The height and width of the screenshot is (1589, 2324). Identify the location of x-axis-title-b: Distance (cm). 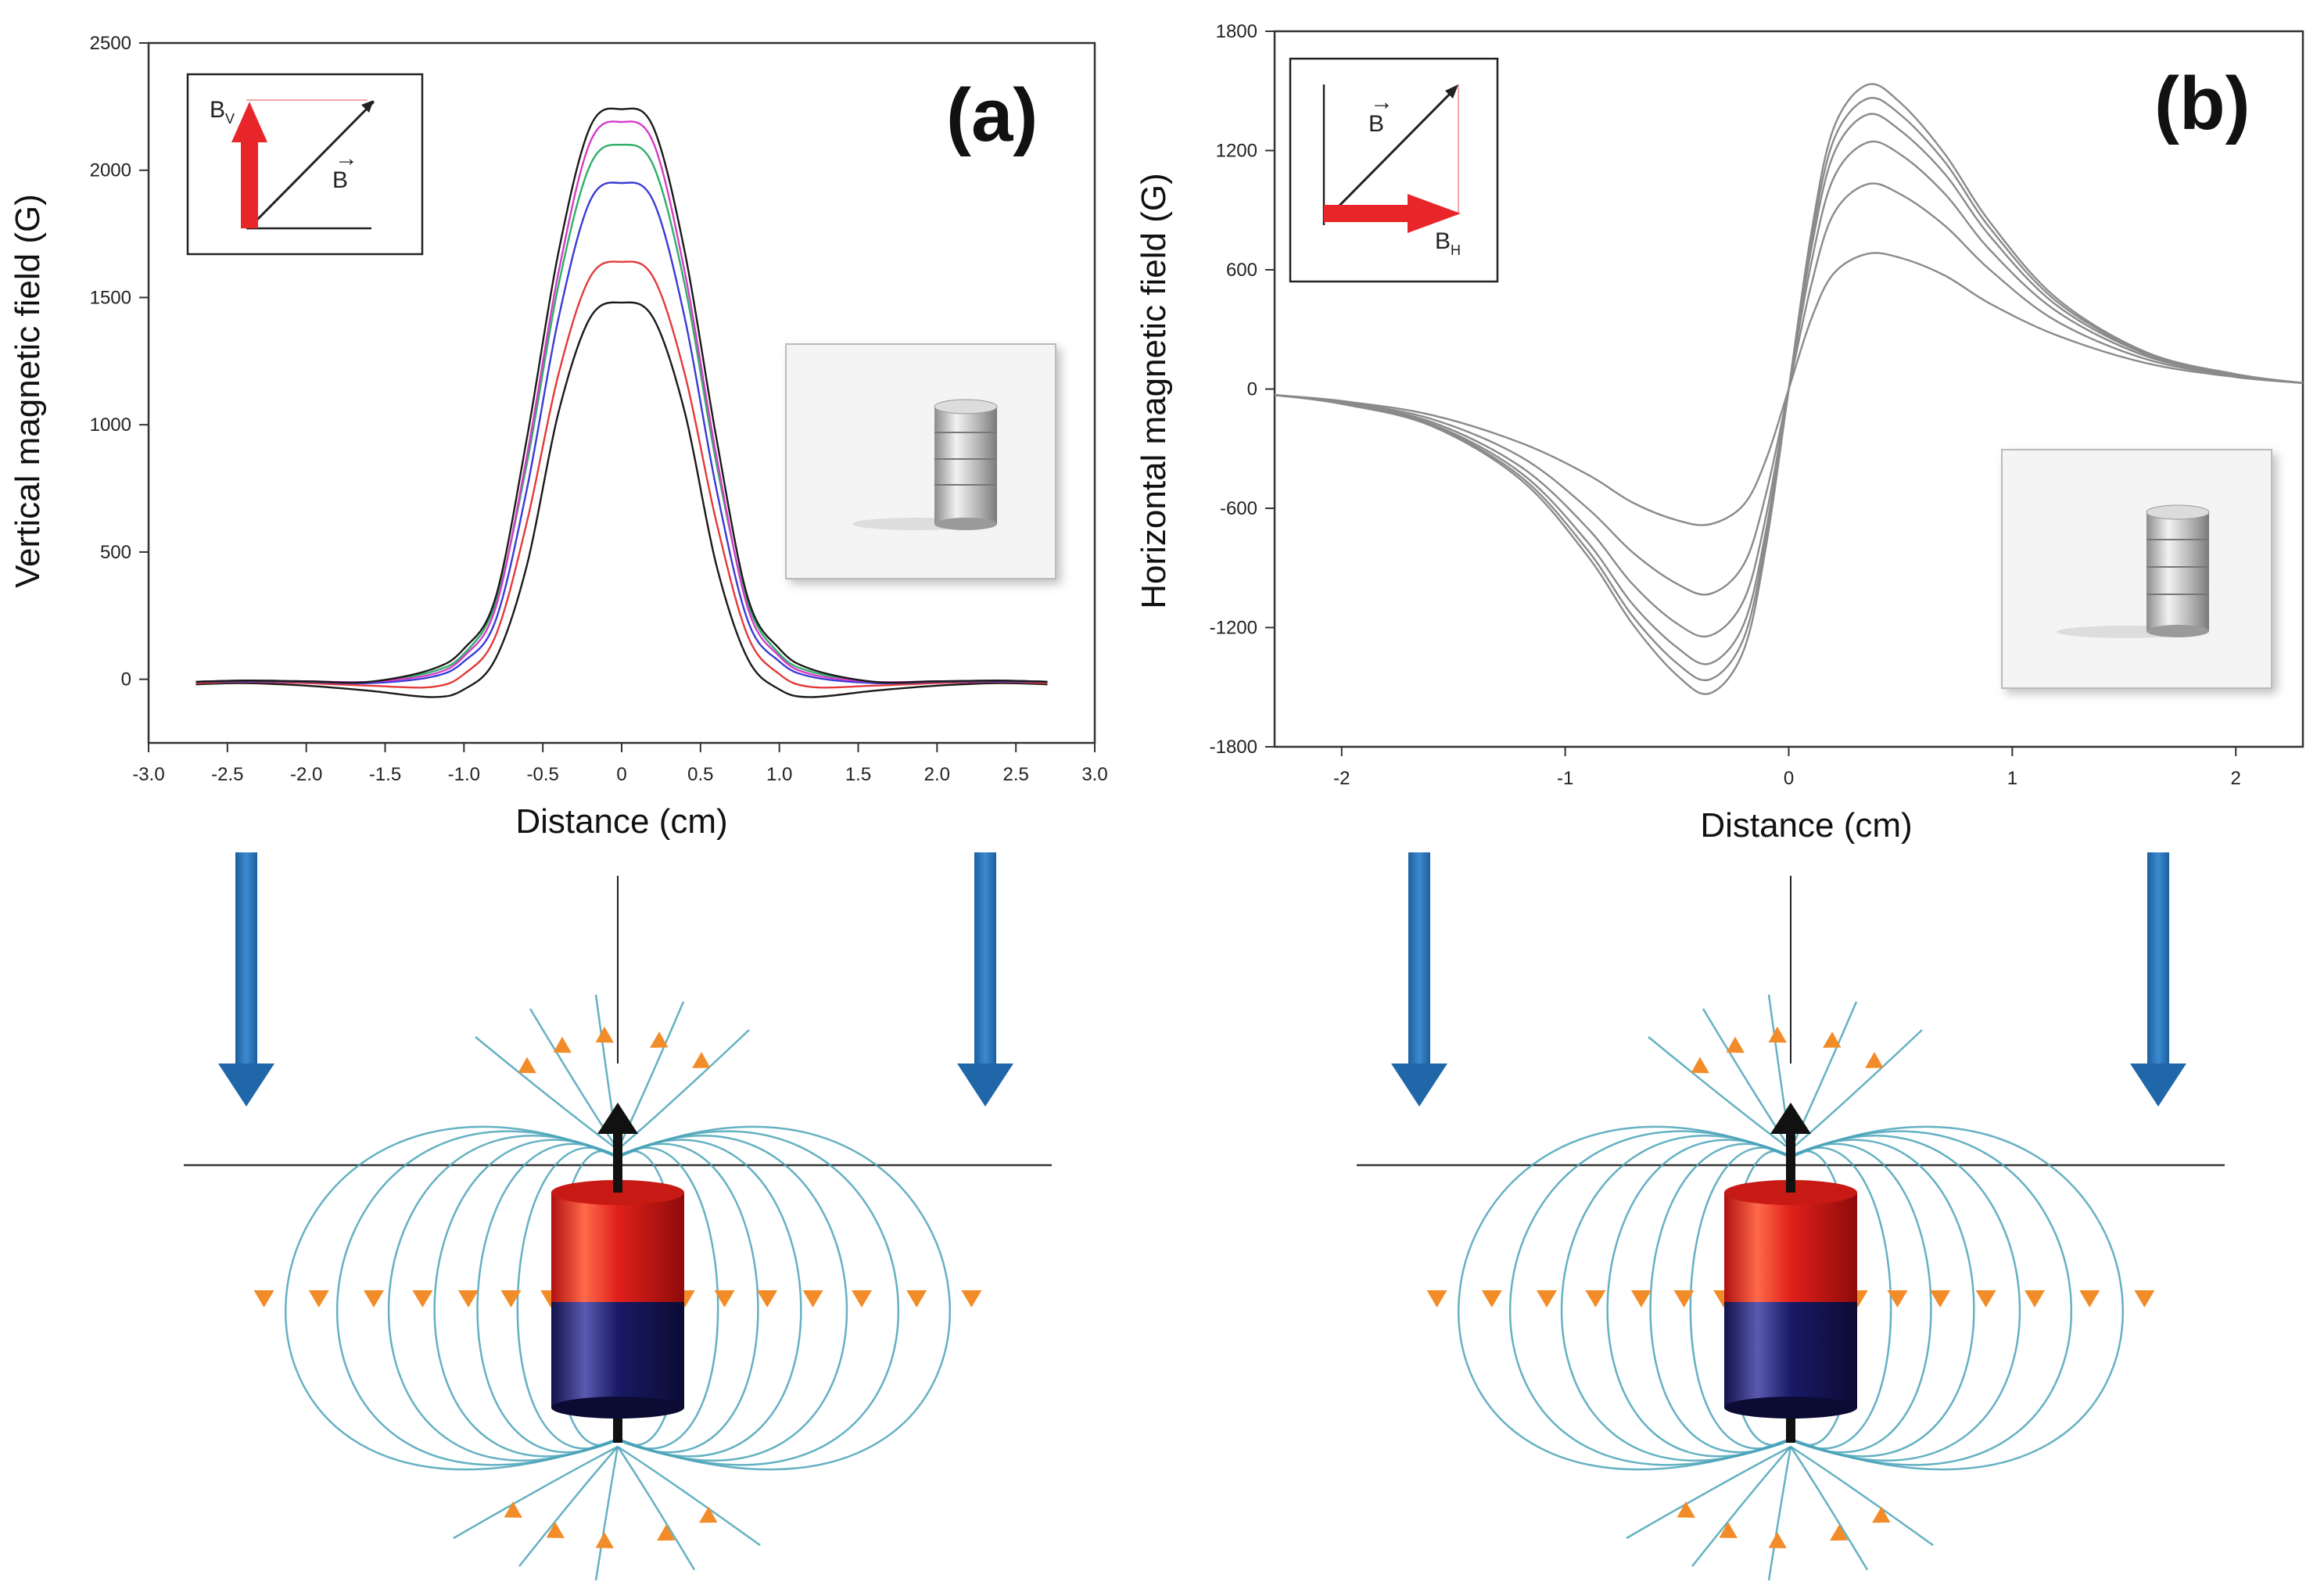
(1806, 825).